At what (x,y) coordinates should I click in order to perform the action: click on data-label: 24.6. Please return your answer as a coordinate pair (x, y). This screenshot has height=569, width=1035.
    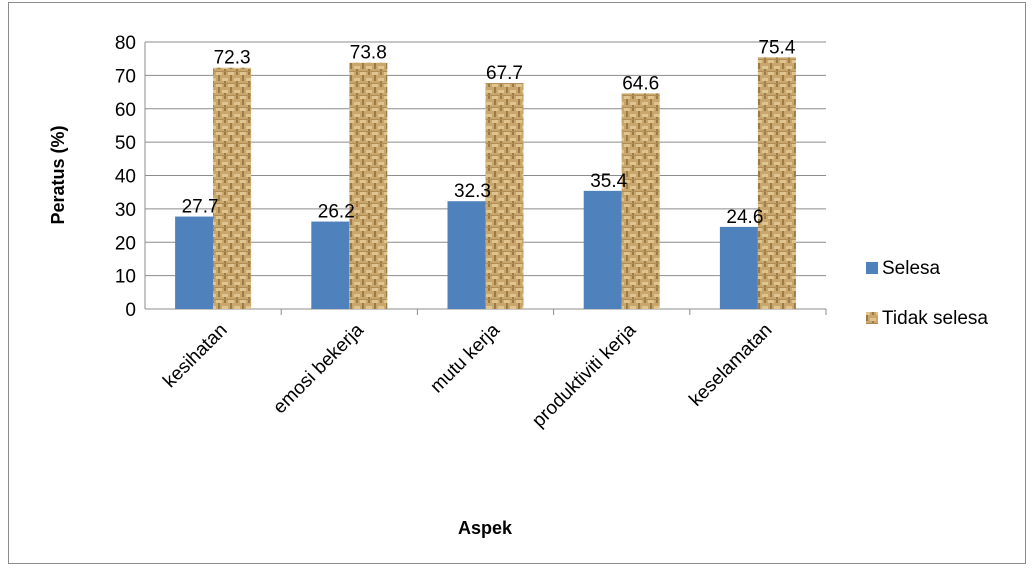
    Looking at the image, I should click on (744, 217).